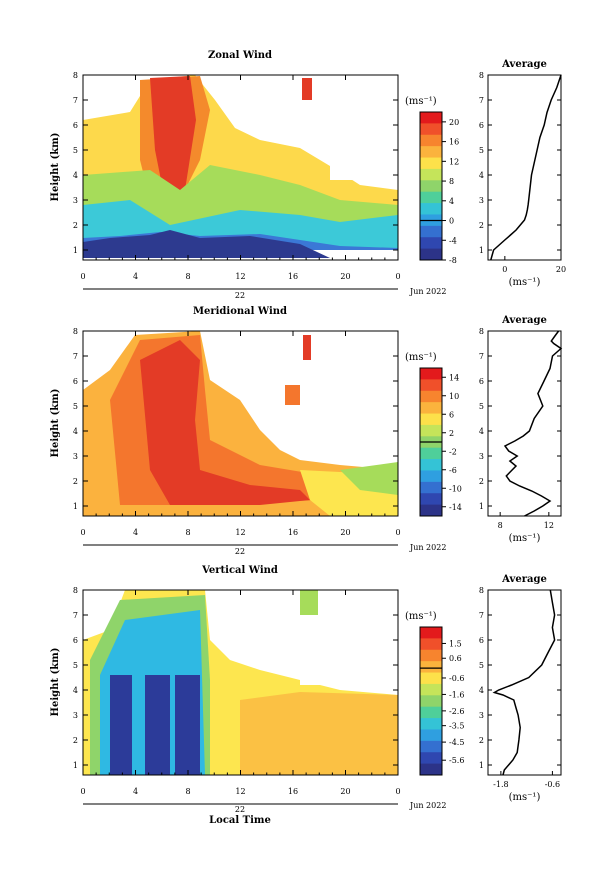 This screenshot has height=873, width=615. I want to click on y-tick-label: 1, so click(75, 506).